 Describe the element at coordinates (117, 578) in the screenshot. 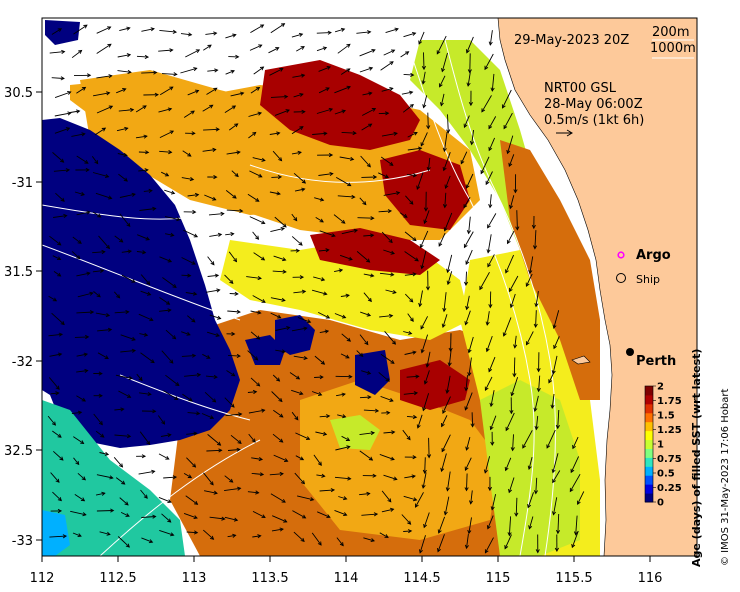

I see `x-tick-label: 112.5` at that location.